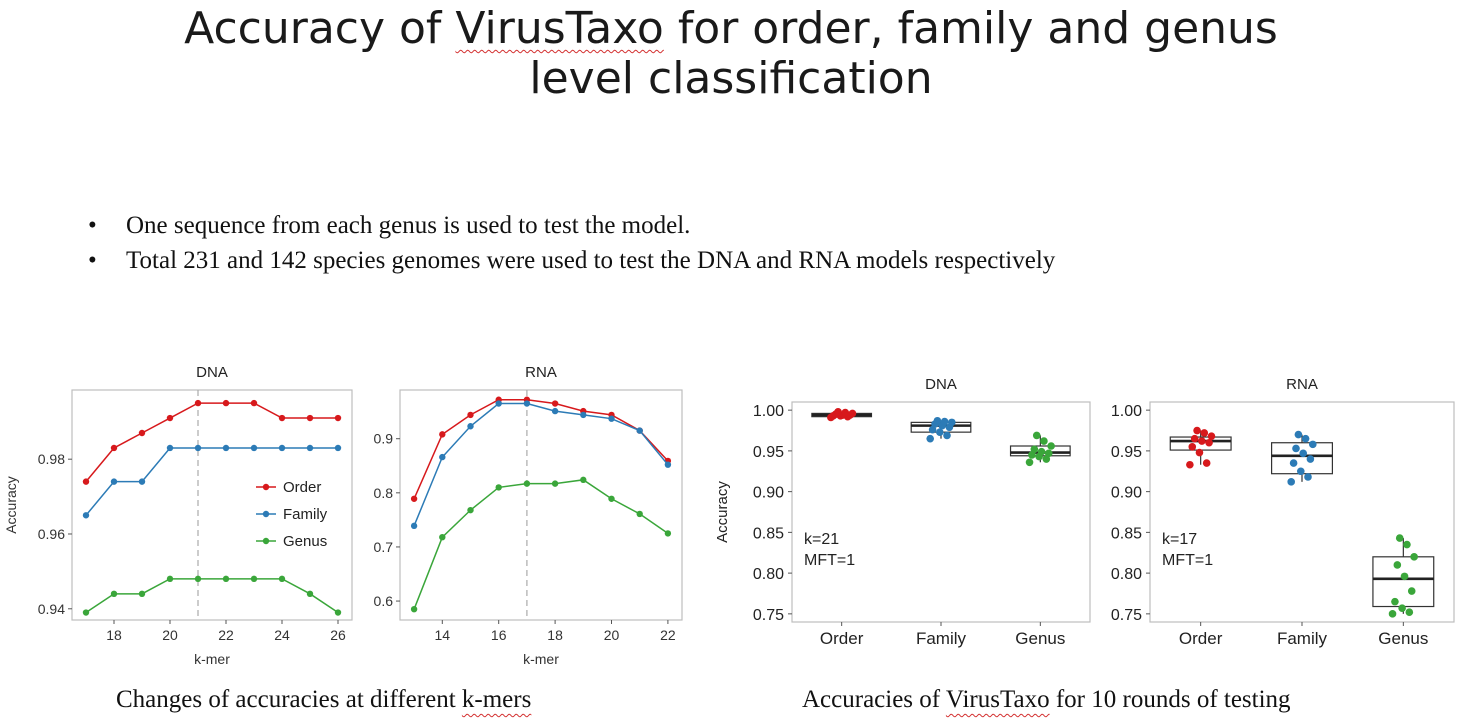 The image size is (1462, 725). Describe the element at coordinates (289, 699) in the screenshot. I see `caption-left-text: Changes of accuracies at different` at that location.